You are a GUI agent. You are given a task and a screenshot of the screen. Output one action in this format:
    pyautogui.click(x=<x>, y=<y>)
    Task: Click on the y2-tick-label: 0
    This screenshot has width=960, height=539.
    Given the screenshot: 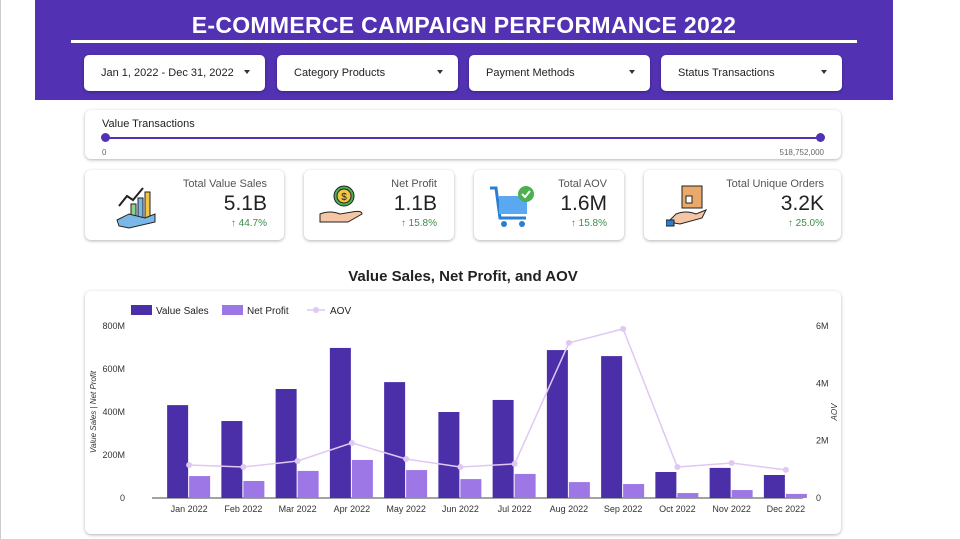 What is the action you would take?
    pyautogui.click(x=818, y=498)
    